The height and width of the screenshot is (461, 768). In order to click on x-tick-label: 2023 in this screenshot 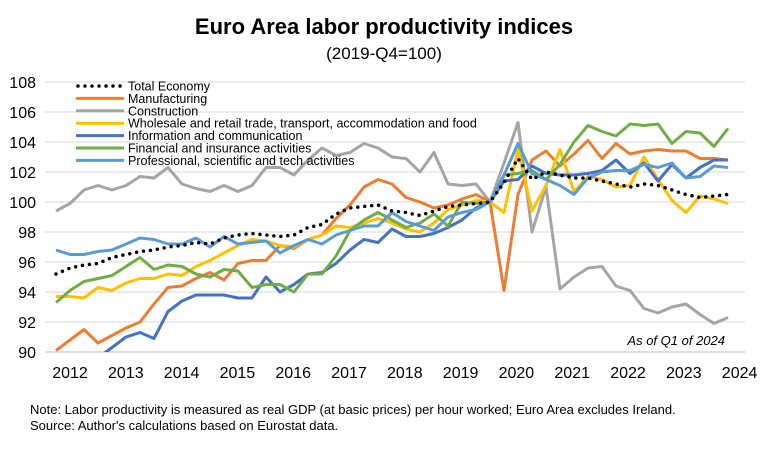, I will do `click(684, 373)`.